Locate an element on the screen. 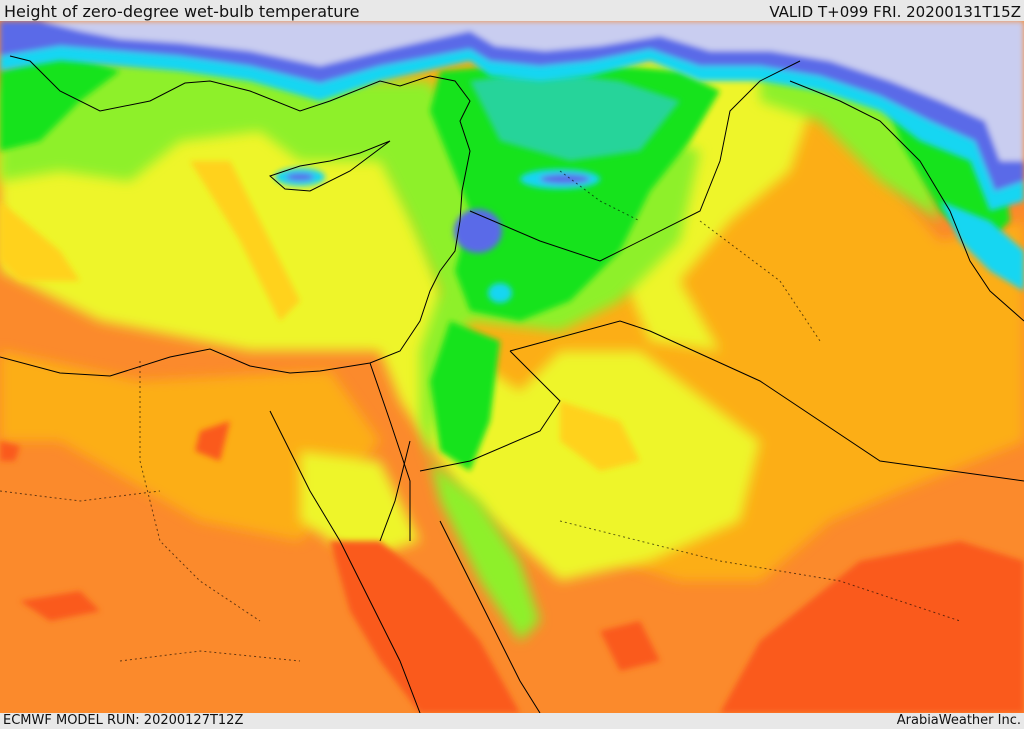 Image resolution: width=1024 pixels, height=729 pixels. field-cyan-iran is located at coordinates (982, 246).